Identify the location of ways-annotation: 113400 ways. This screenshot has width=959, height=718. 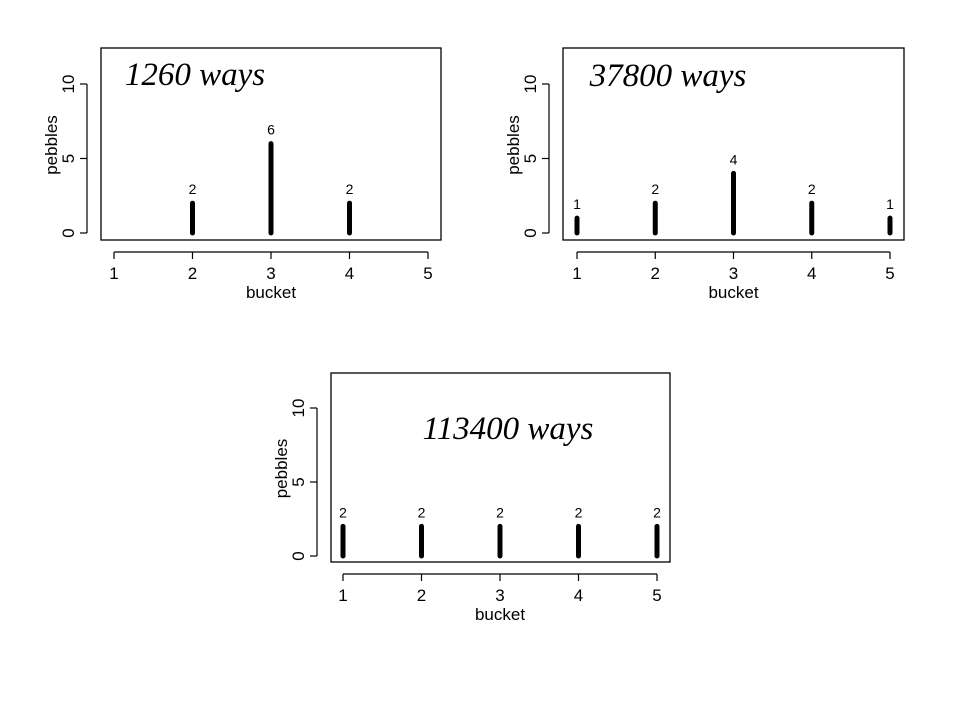
(508, 429).